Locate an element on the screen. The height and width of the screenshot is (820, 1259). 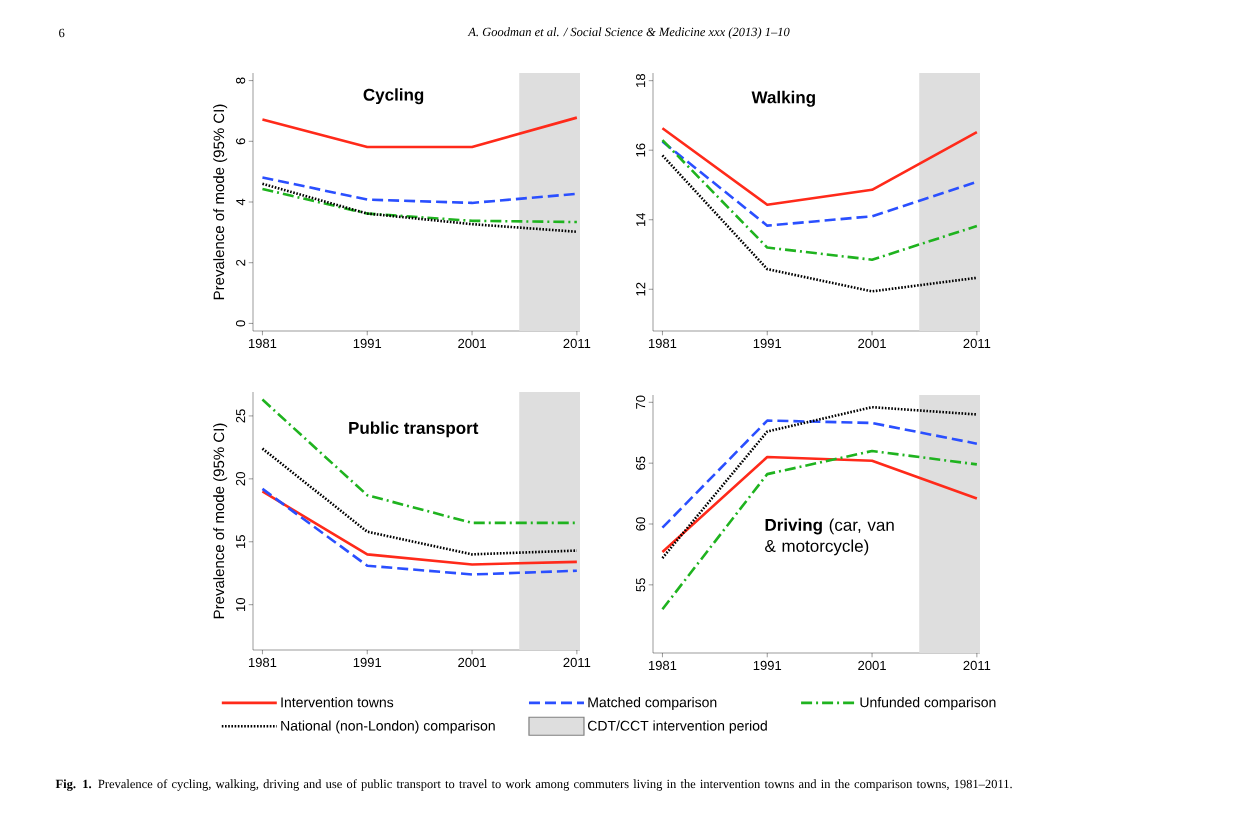
y-tick-label: 20 is located at coordinates (240, 479).